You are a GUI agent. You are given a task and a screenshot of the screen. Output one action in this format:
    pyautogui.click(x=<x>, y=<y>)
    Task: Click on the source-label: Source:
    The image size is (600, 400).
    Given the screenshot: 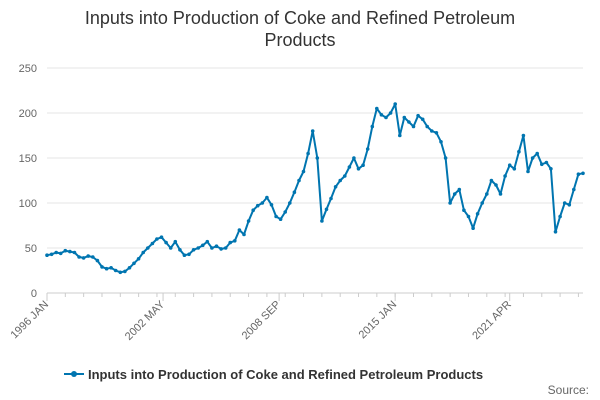 What is the action you would take?
    pyautogui.click(x=568, y=390)
    